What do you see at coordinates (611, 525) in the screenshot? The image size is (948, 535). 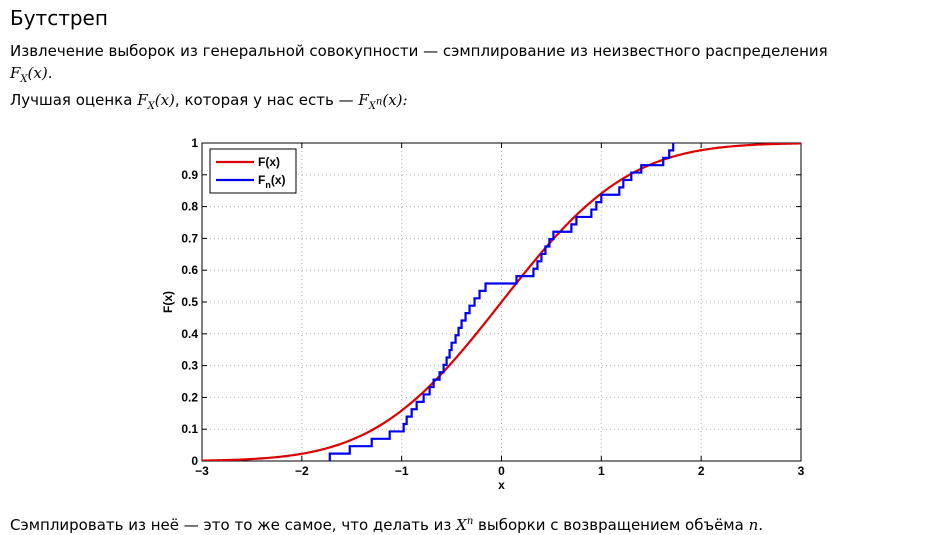 I see `paragraph-3-middle: выборки с возвращением объёма` at bounding box center [611, 525].